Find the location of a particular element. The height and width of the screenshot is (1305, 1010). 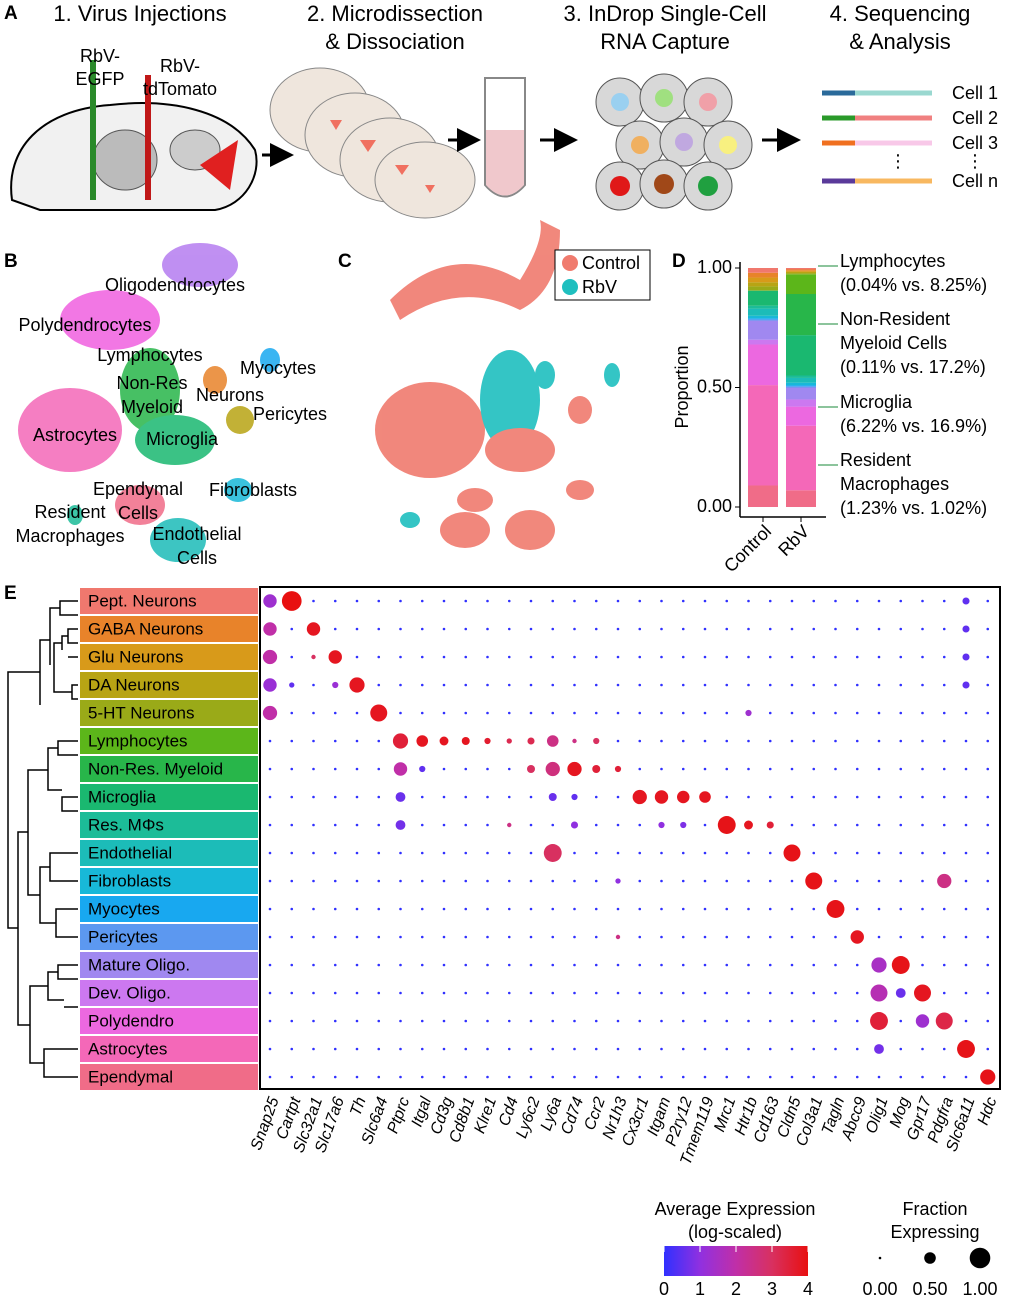

virus-label: tdTomato is located at coordinates (180, 89).